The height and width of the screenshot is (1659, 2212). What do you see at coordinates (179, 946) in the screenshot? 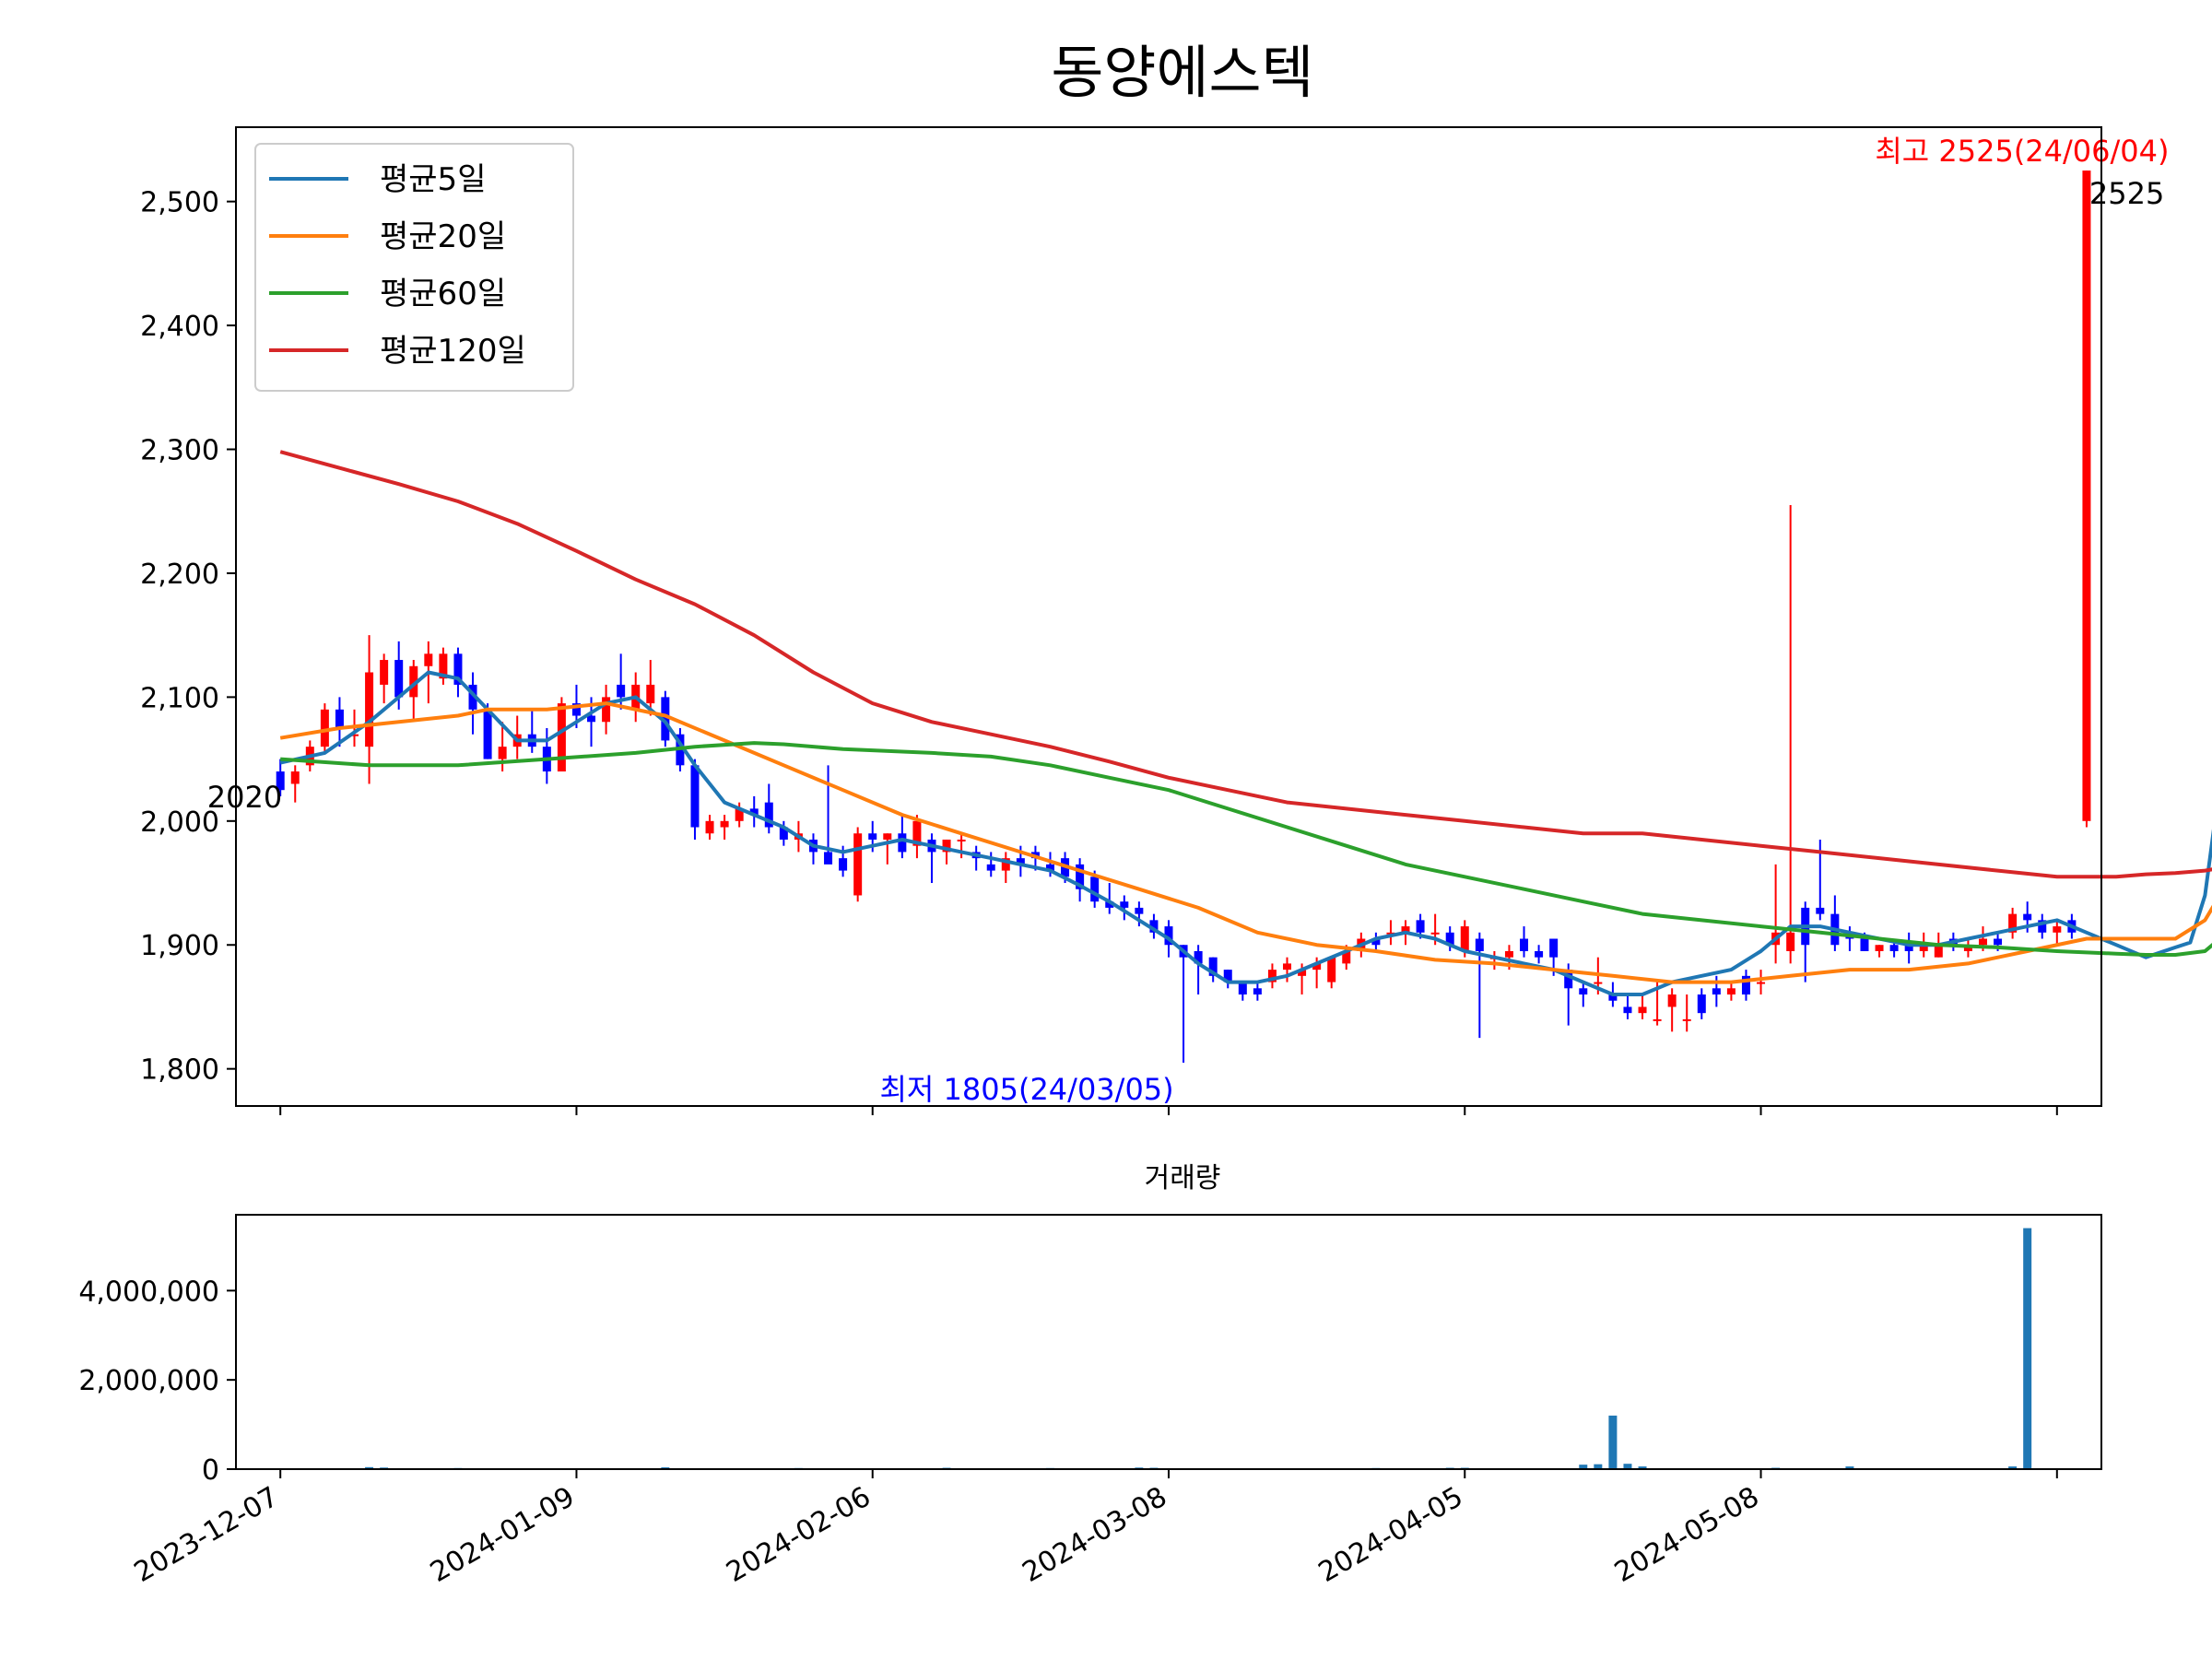
I see `price-ytick-label: 1,900` at bounding box center [179, 946].